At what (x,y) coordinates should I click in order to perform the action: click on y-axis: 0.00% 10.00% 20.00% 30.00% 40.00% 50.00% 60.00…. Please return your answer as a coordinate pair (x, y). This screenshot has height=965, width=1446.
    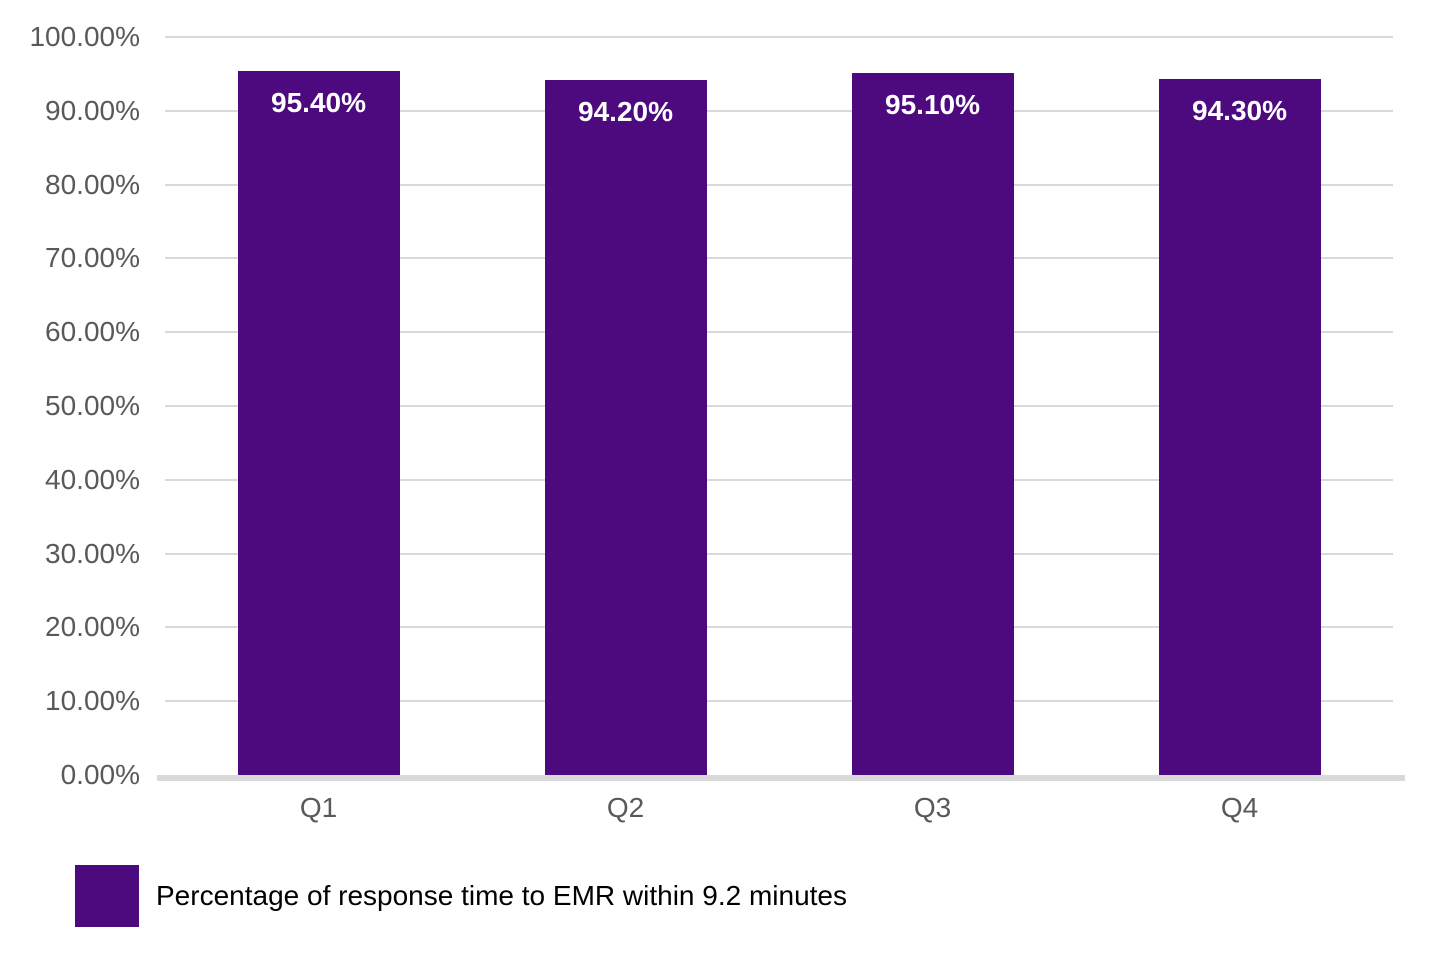
    Looking at the image, I should click on (70, 405).